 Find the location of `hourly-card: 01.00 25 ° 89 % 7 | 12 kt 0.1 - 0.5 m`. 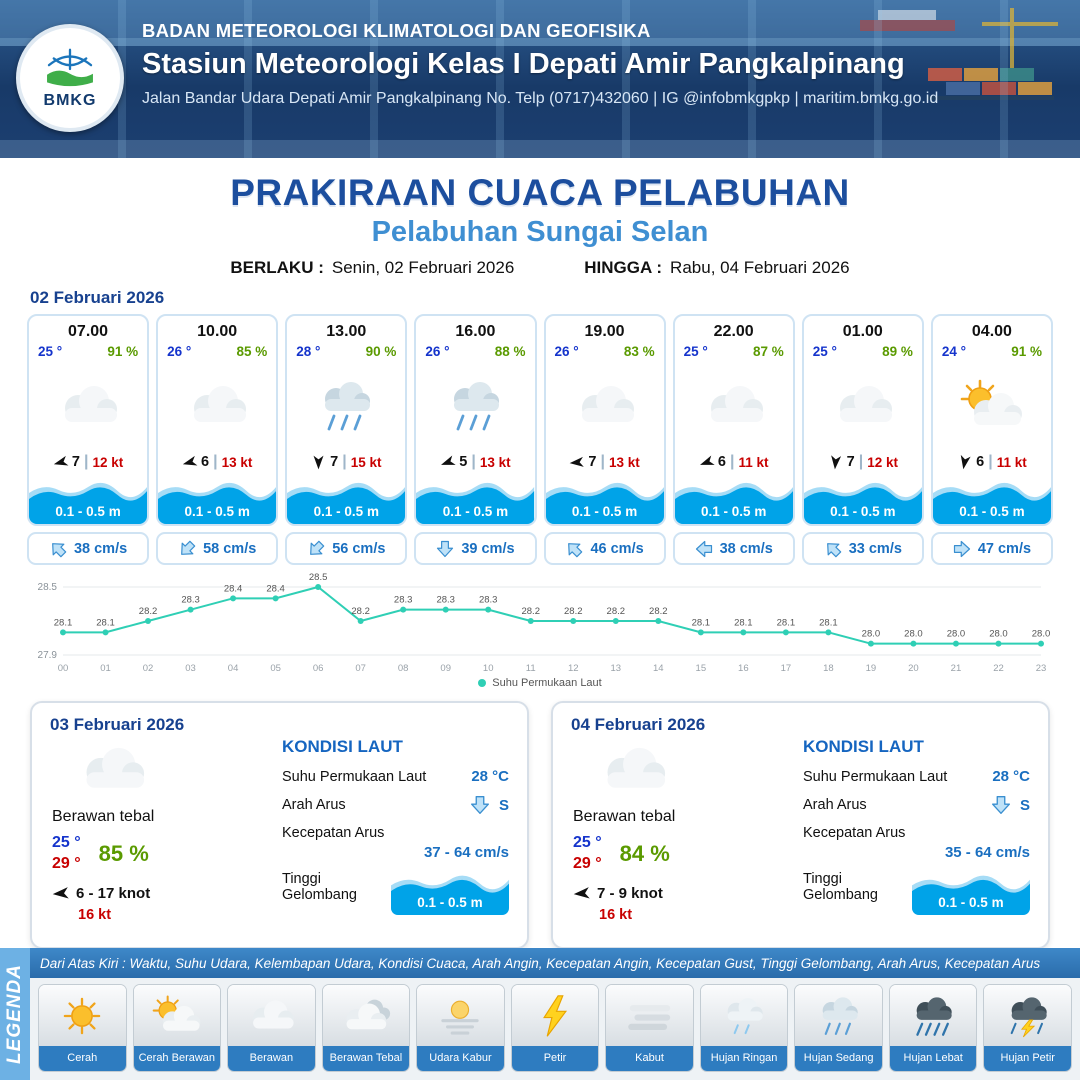

hourly-card: 01.00 25 ° 89 % 7 | 12 kt 0.1 - 0.5 m is located at coordinates (862, 420).